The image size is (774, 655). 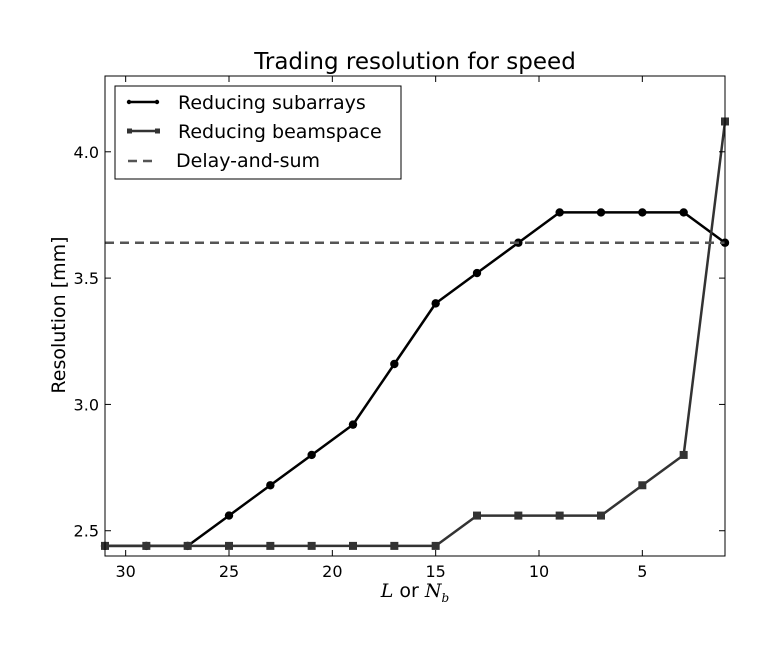 I want to click on x-tick-label: 25, so click(x=229, y=571).